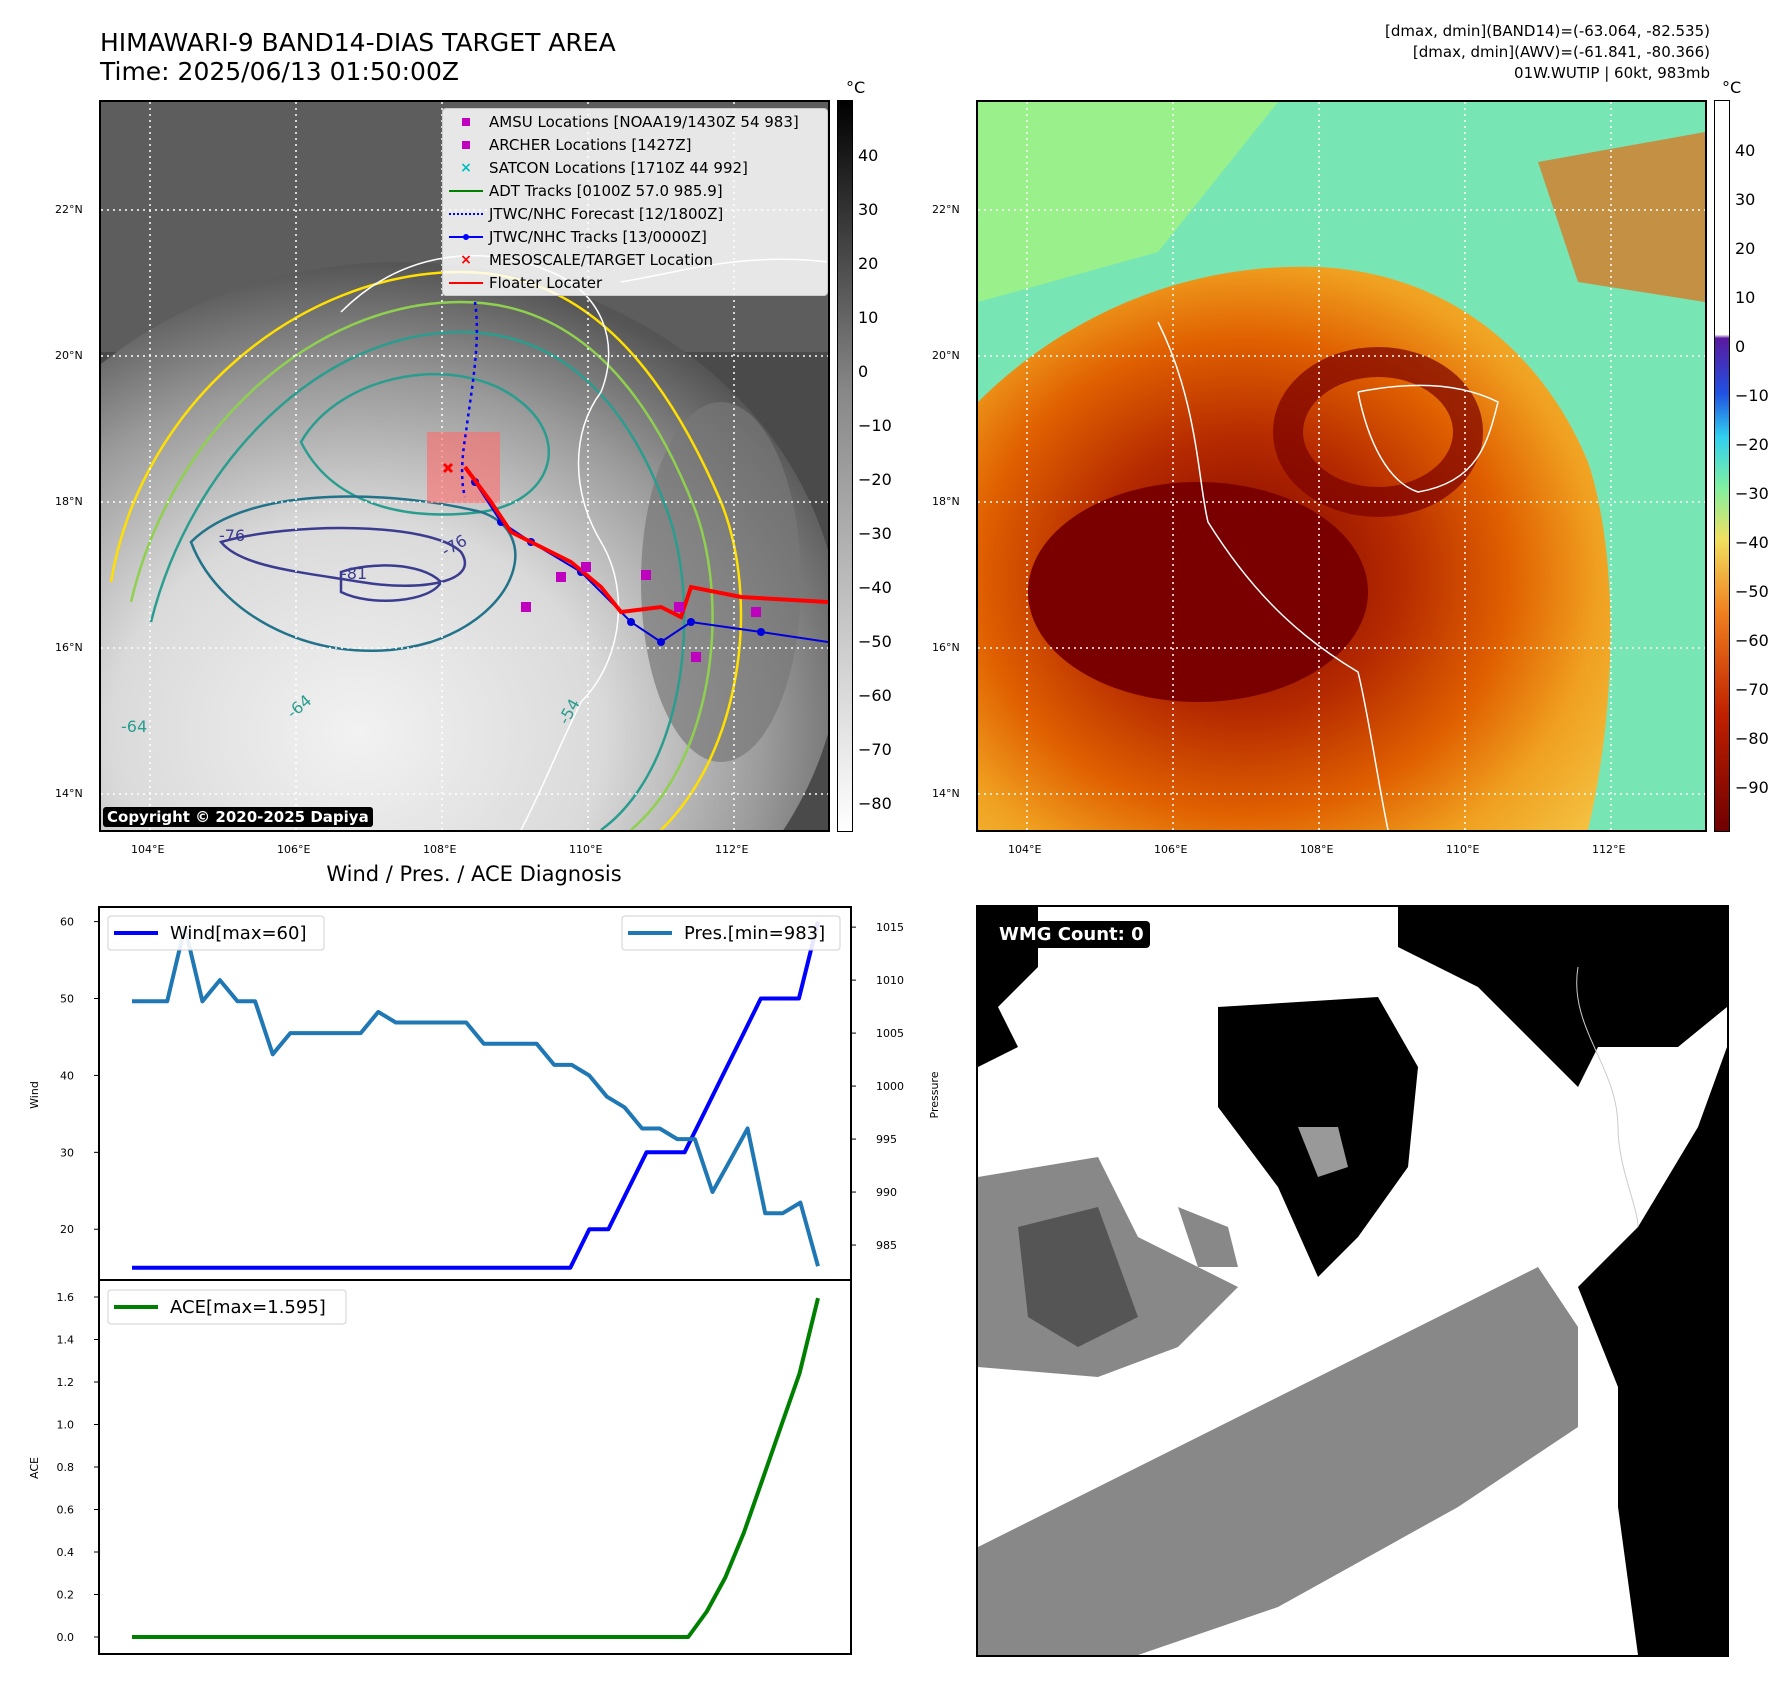 Image resolution: width=1792 pixels, height=1690 pixels. I want to click on wind-tick-label: 20, so click(67, 1229).